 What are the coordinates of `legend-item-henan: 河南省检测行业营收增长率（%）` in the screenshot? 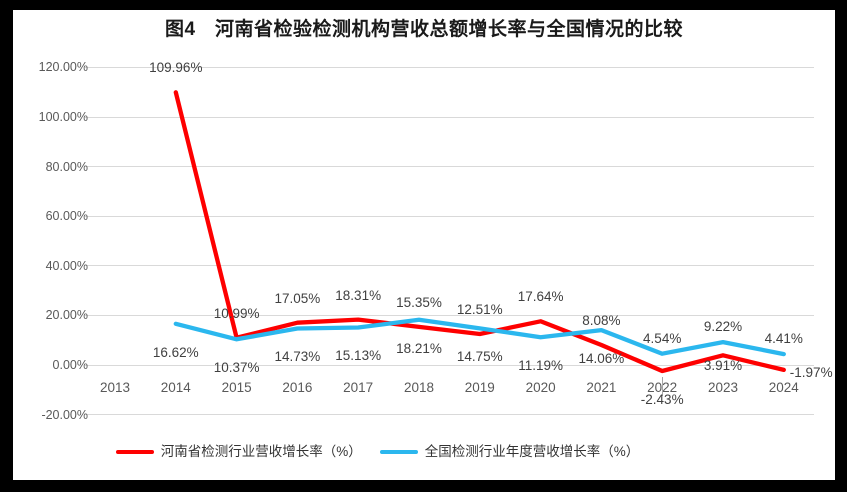 It's located at (238, 452).